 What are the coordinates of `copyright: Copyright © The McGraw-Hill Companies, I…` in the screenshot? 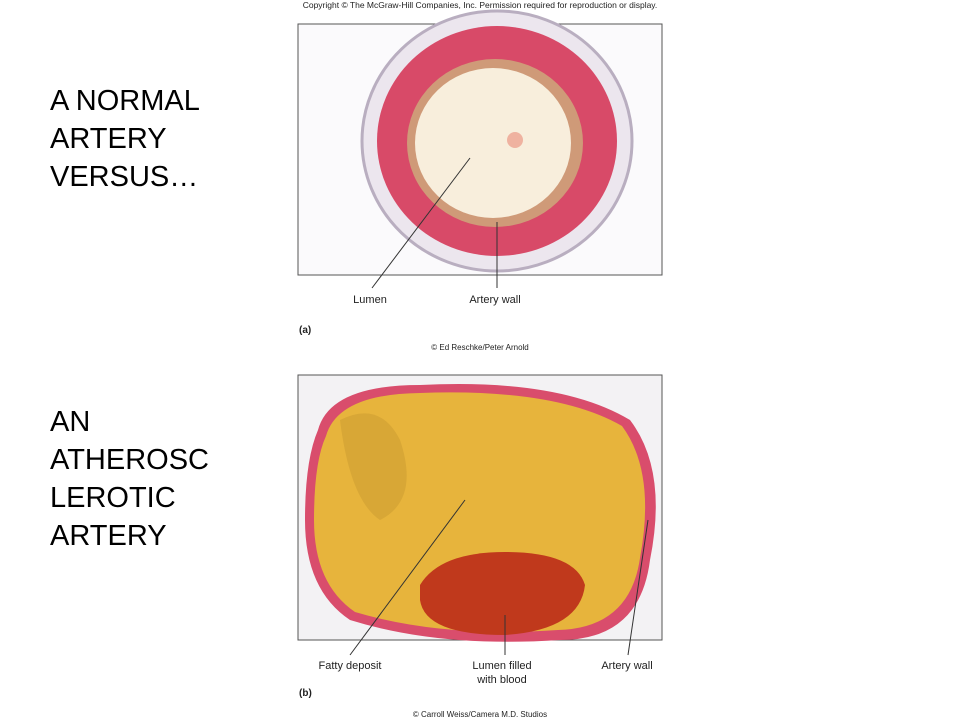 It's located at (480, 5).